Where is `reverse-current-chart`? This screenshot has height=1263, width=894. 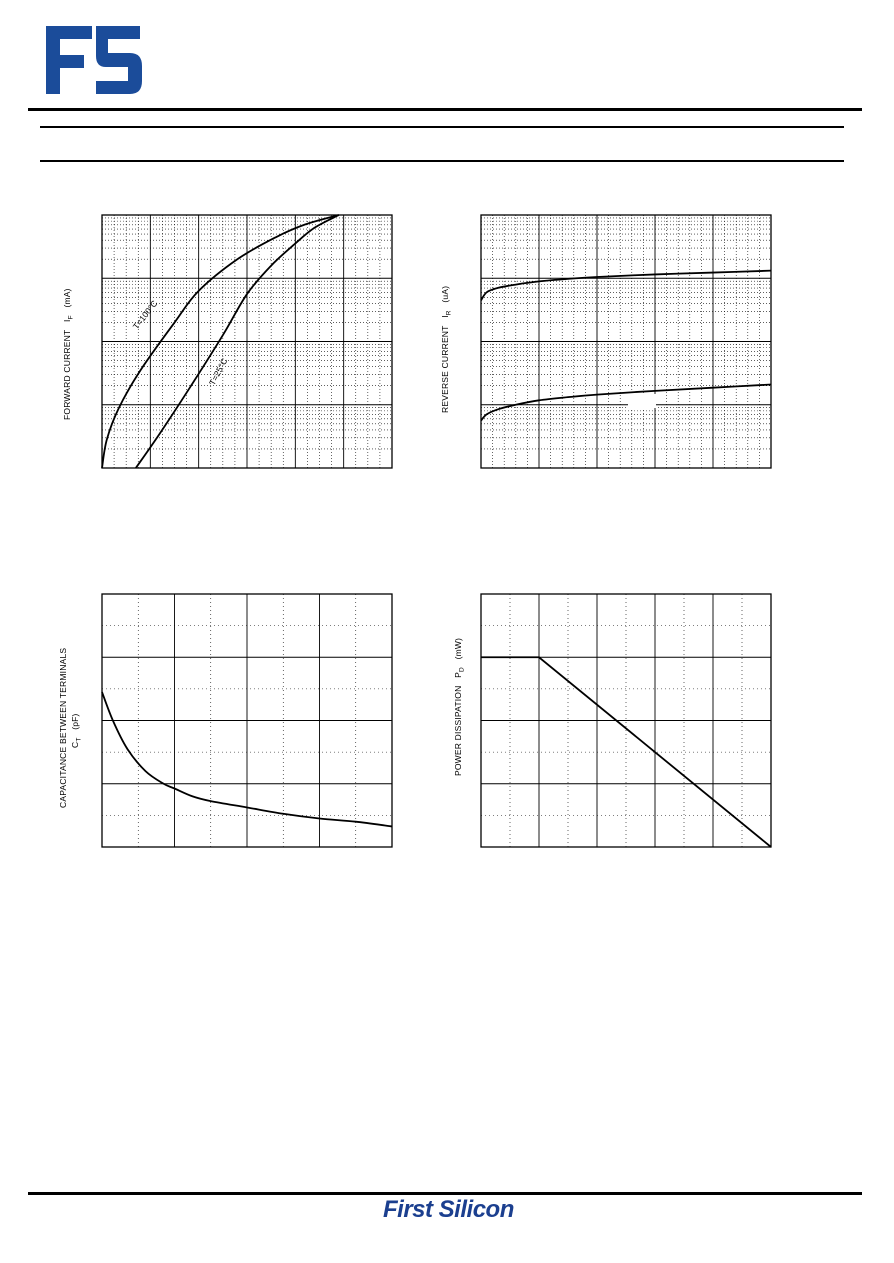 reverse-current-chart is located at coordinates (626, 341).